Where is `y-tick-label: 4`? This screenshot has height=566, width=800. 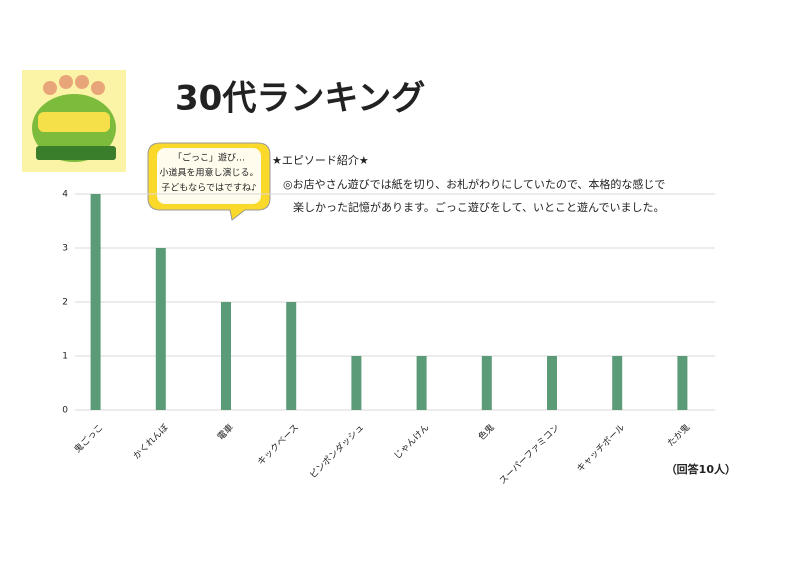
y-tick-label: 4 is located at coordinates (65, 195).